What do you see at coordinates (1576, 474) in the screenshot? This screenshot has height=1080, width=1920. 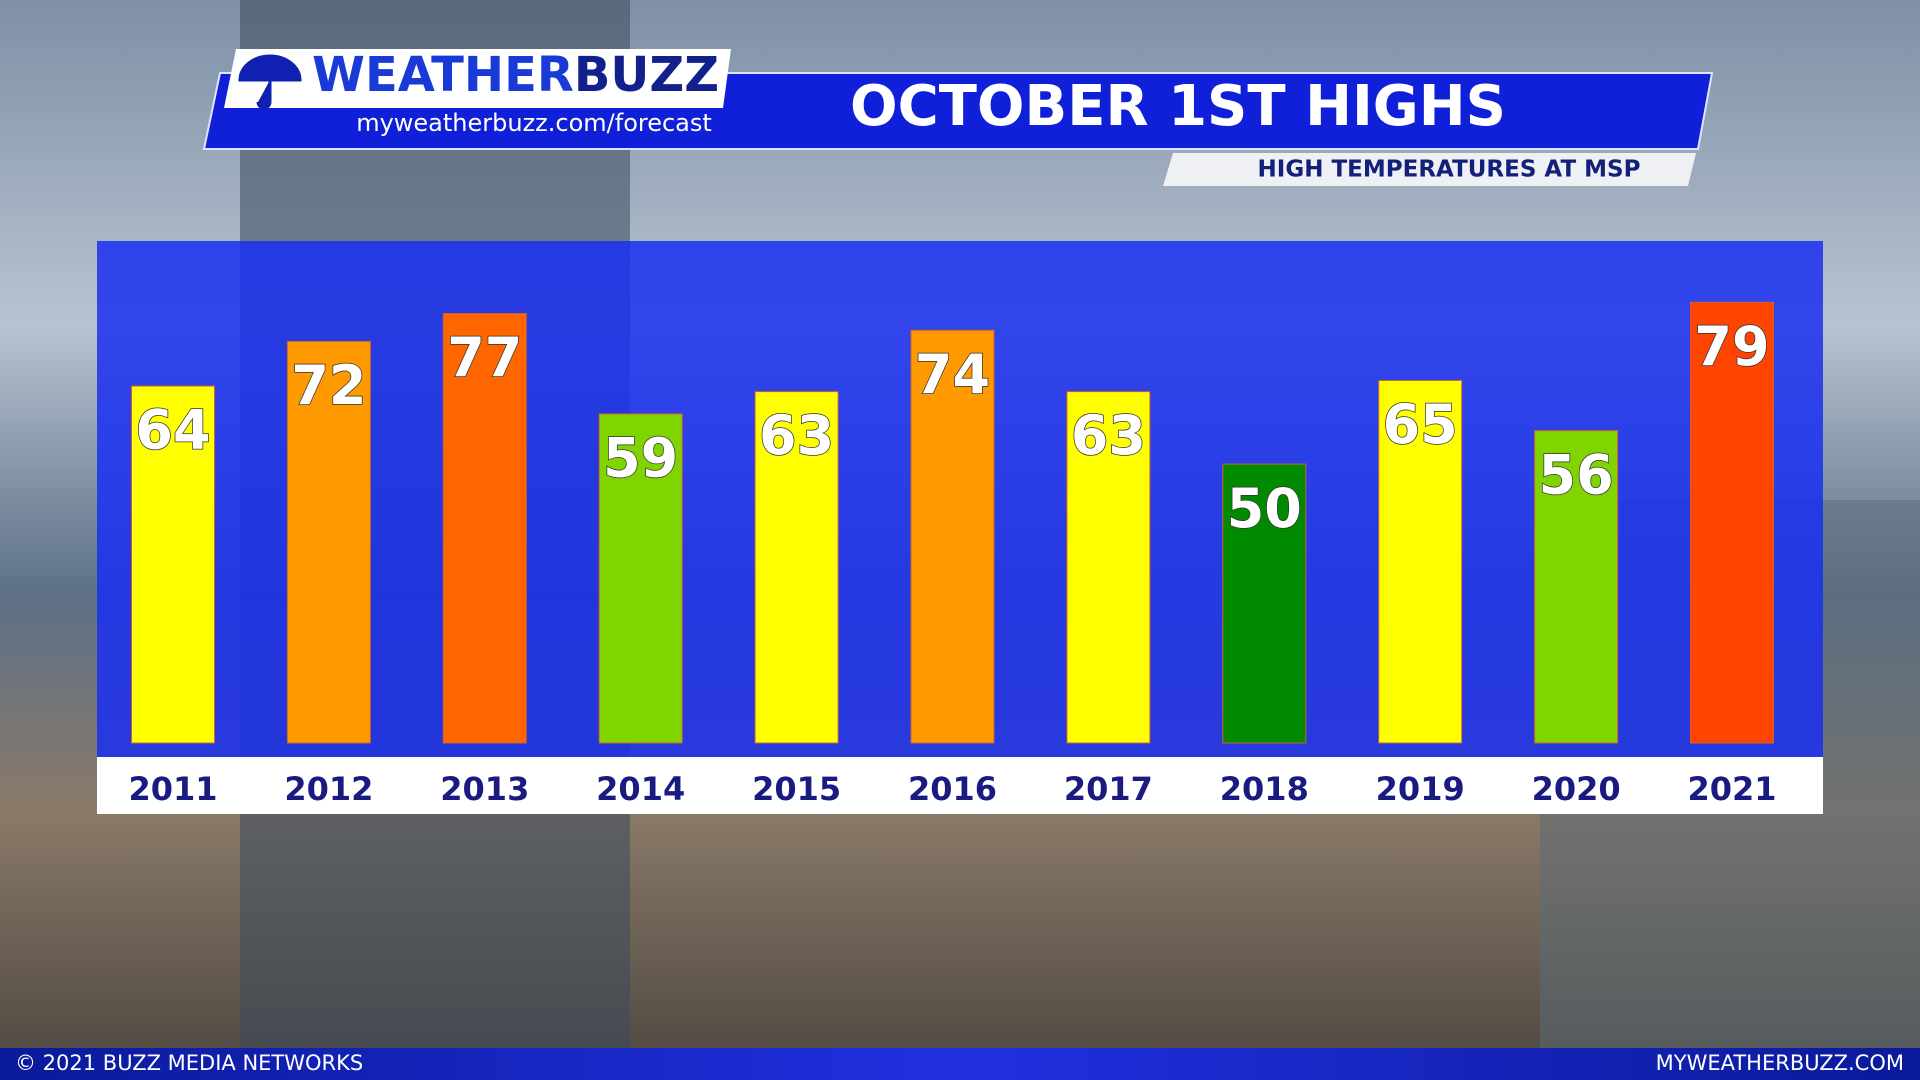 I see `data-label: 56` at bounding box center [1576, 474].